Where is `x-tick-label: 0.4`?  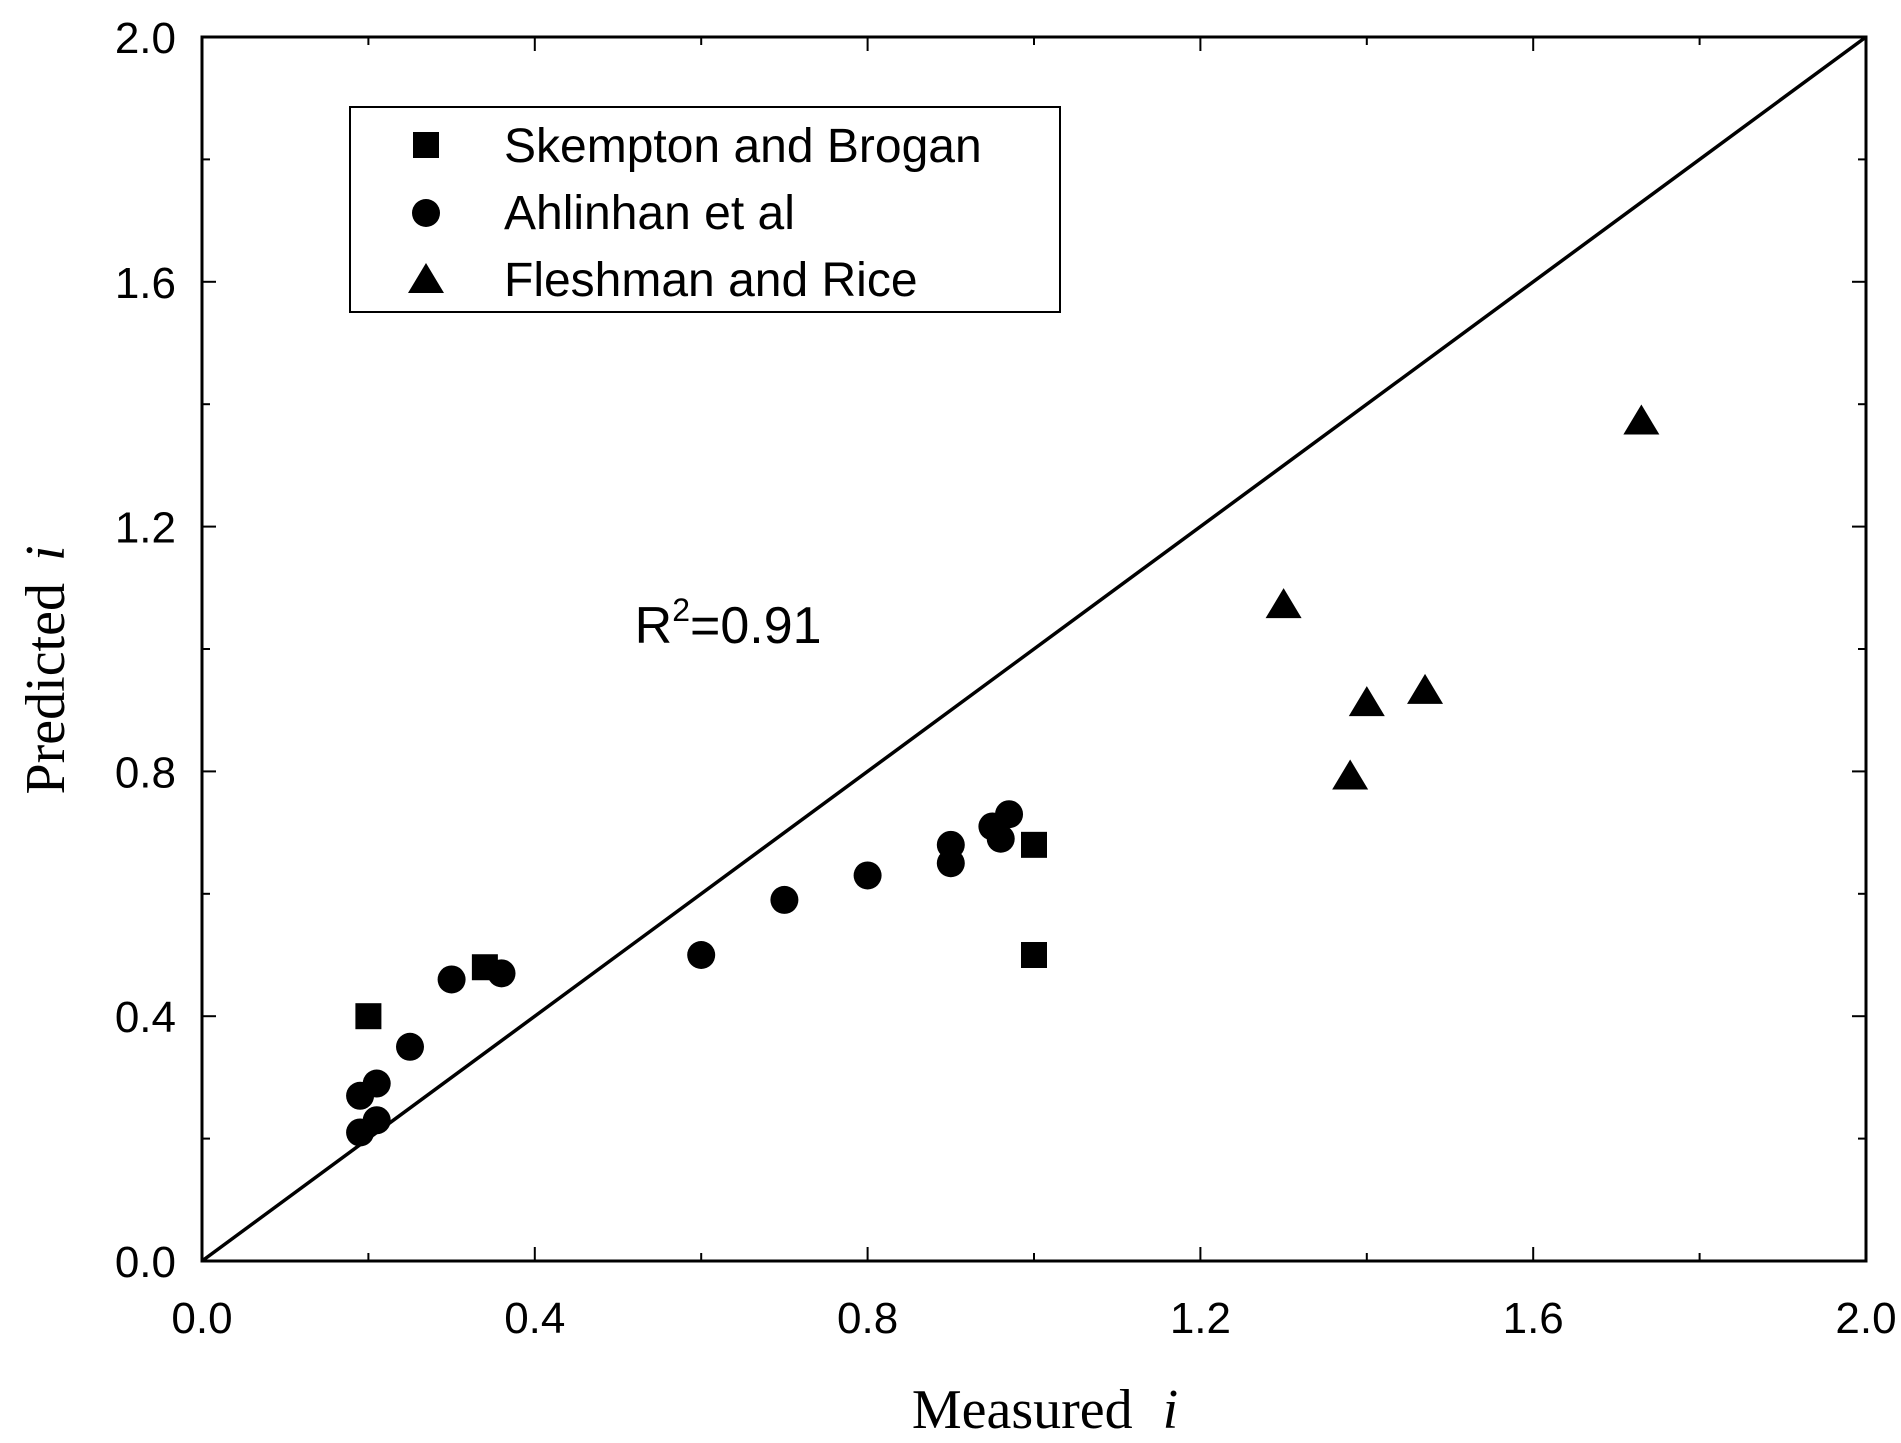
x-tick-label: 0.4 is located at coordinates (534, 1318).